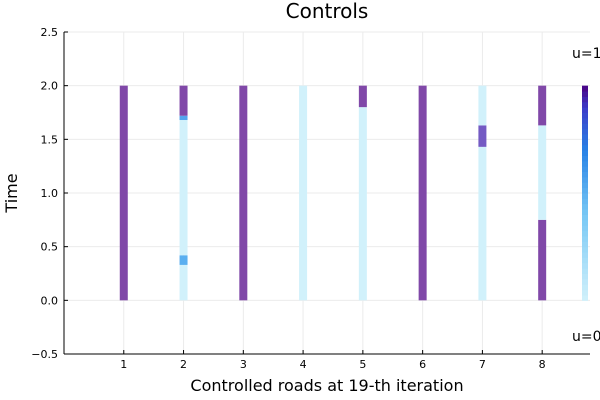 The image size is (600, 400). I want to click on chart-title: Controls, so click(327, 11).